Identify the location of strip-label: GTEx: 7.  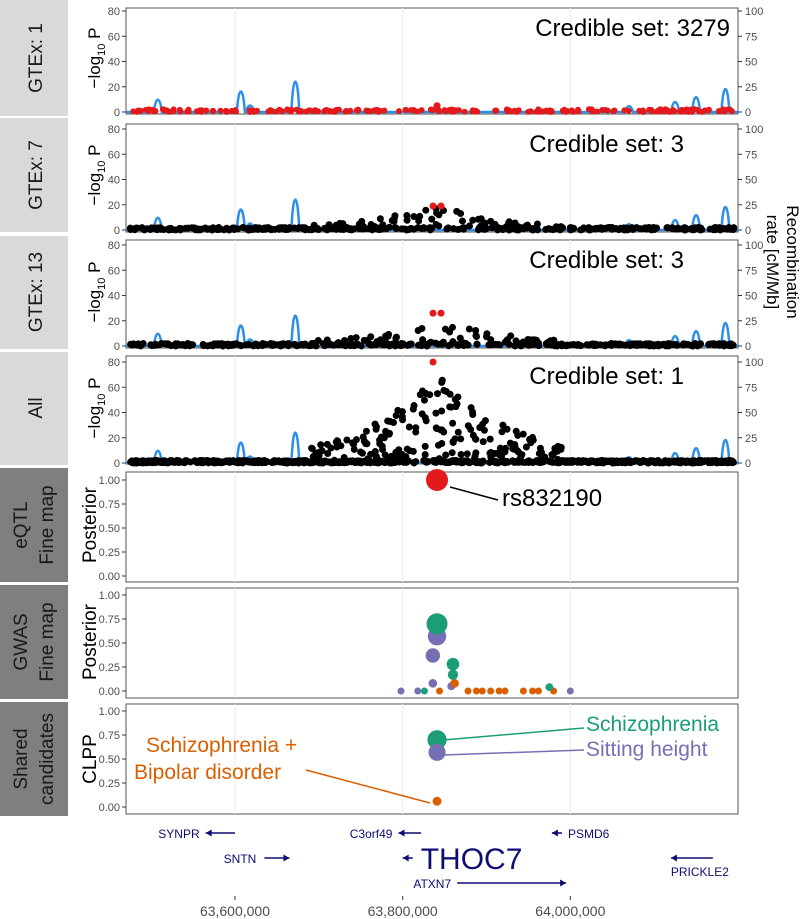
(36, 175).